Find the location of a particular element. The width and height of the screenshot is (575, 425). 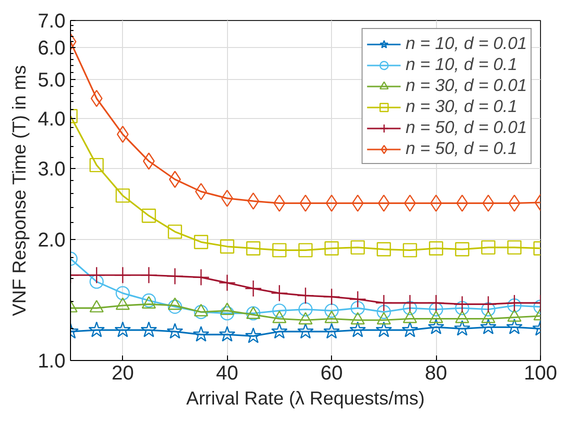

x-tick-label: 100 is located at coordinates (541, 373).